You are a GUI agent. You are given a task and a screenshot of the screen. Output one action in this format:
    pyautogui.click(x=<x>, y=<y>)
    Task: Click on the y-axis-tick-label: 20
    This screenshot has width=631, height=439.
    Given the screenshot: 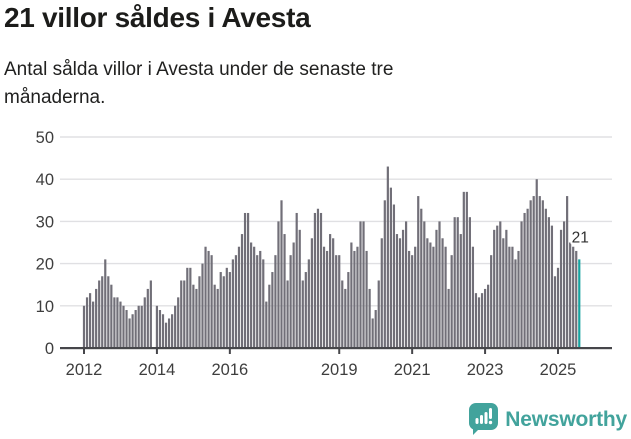 What is the action you would take?
    pyautogui.click(x=45, y=265)
    